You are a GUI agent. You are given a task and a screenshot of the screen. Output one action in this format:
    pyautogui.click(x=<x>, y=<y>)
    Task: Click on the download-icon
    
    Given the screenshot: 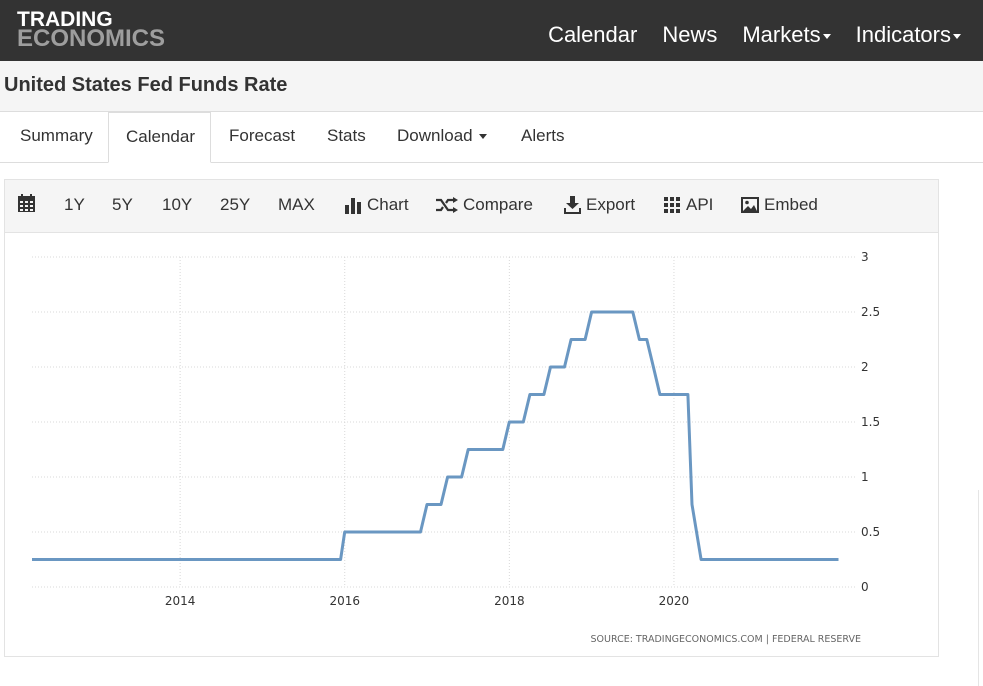 What is the action you would take?
    pyautogui.click(x=572, y=205)
    